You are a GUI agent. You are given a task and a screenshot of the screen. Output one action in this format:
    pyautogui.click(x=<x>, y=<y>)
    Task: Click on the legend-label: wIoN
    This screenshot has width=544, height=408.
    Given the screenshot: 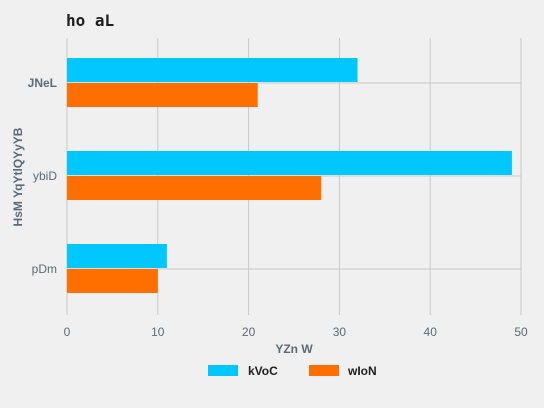 What is the action you would take?
    pyautogui.click(x=362, y=371)
    